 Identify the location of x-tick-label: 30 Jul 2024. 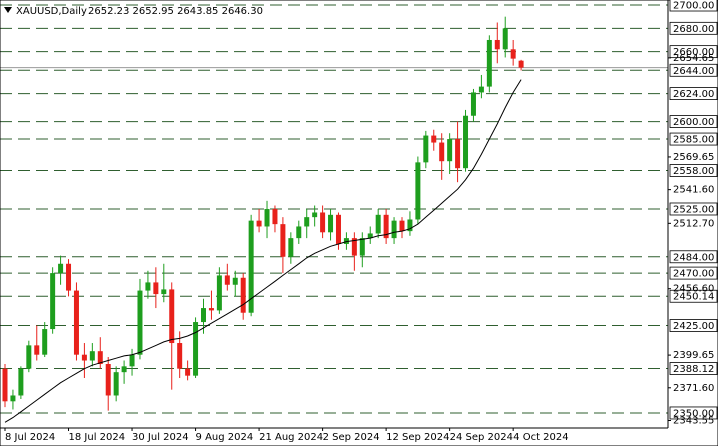
(160, 437).